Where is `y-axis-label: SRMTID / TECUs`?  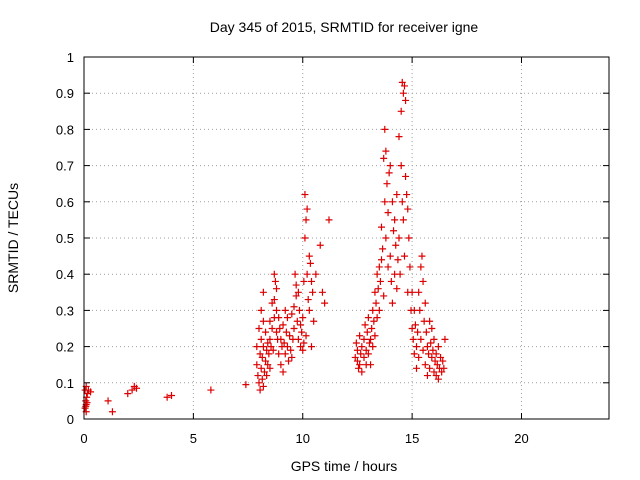
y-axis-label: SRMTID / TECUs is located at coordinates (13, 238).